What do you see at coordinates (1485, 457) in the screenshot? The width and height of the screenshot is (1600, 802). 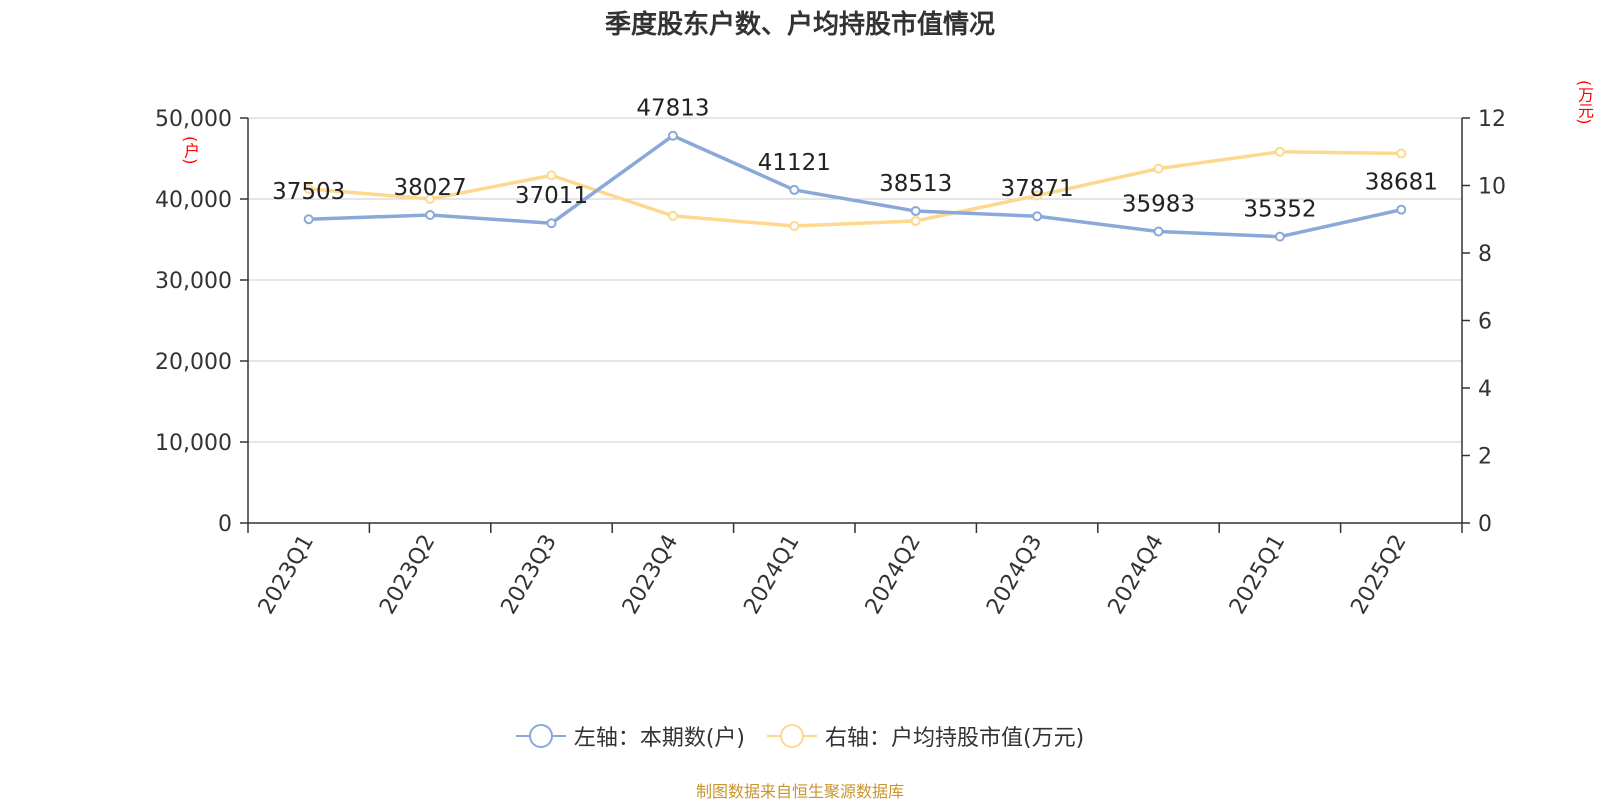 I see `right-axis-tick-label: 2` at bounding box center [1485, 457].